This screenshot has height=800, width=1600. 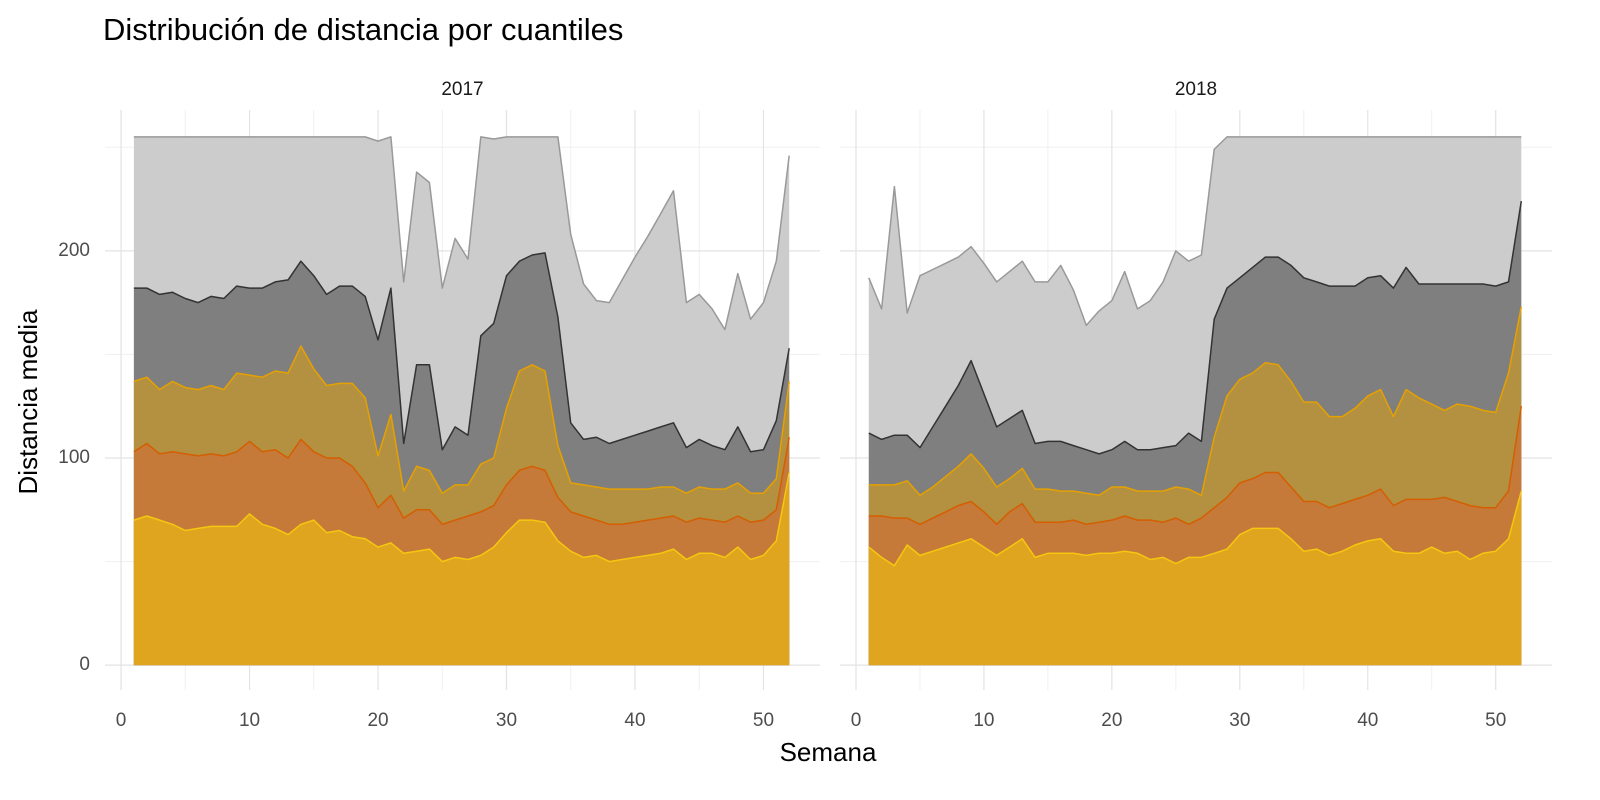 What do you see at coordinates (74, 250) in the screenshot?
I see `y-tick-label: 200` at bounding box center [74, 250].